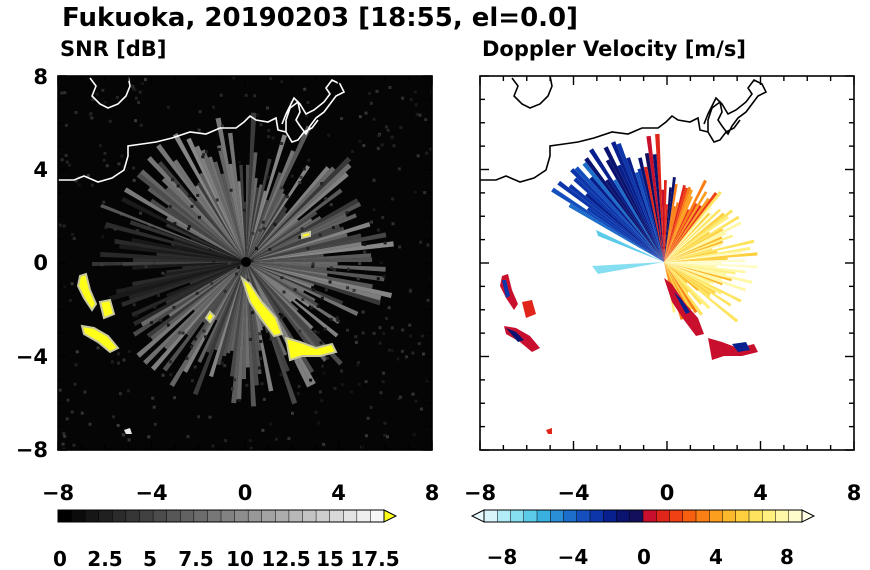 The width and height of the screenshot is (870, 570). What do you see at coordinates (573, 557) in the screenshot?
I see `velocity-colorbar-tick: −4` at bounding box center [573, 557].